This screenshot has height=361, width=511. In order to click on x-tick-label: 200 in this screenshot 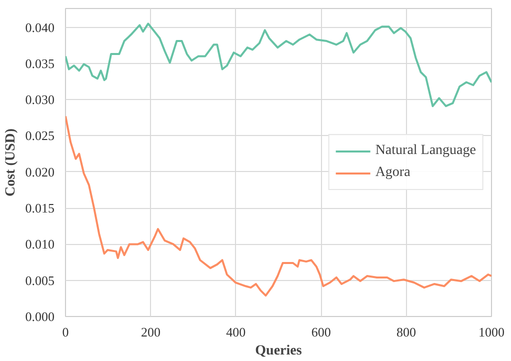, I will do `click(150, 332)`.